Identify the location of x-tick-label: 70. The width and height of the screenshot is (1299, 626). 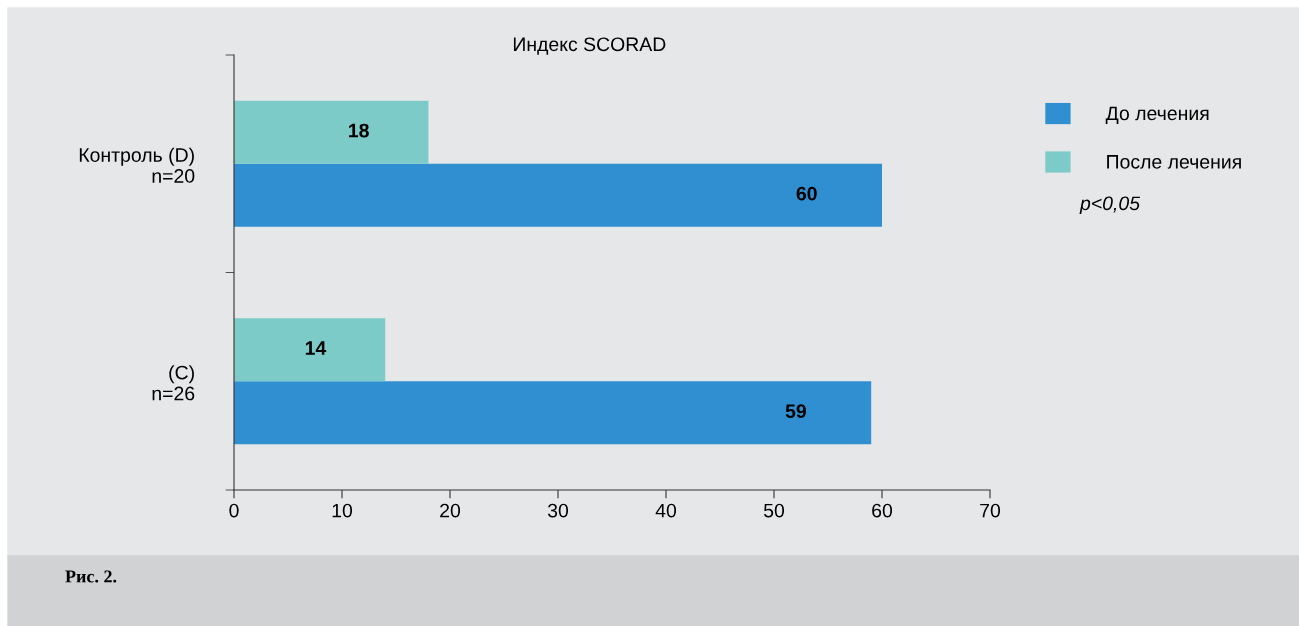
(990, 510).